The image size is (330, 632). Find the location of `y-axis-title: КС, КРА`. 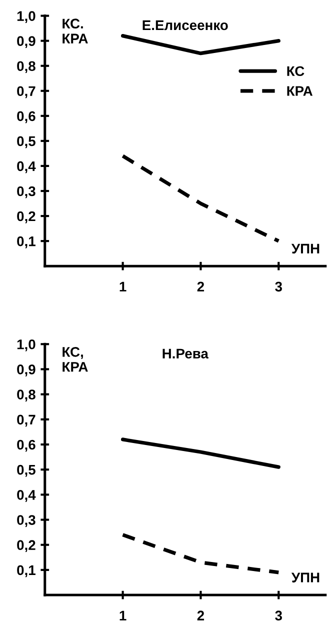

y-axis-title: КС, КРА is located at coordinates (75, 359).